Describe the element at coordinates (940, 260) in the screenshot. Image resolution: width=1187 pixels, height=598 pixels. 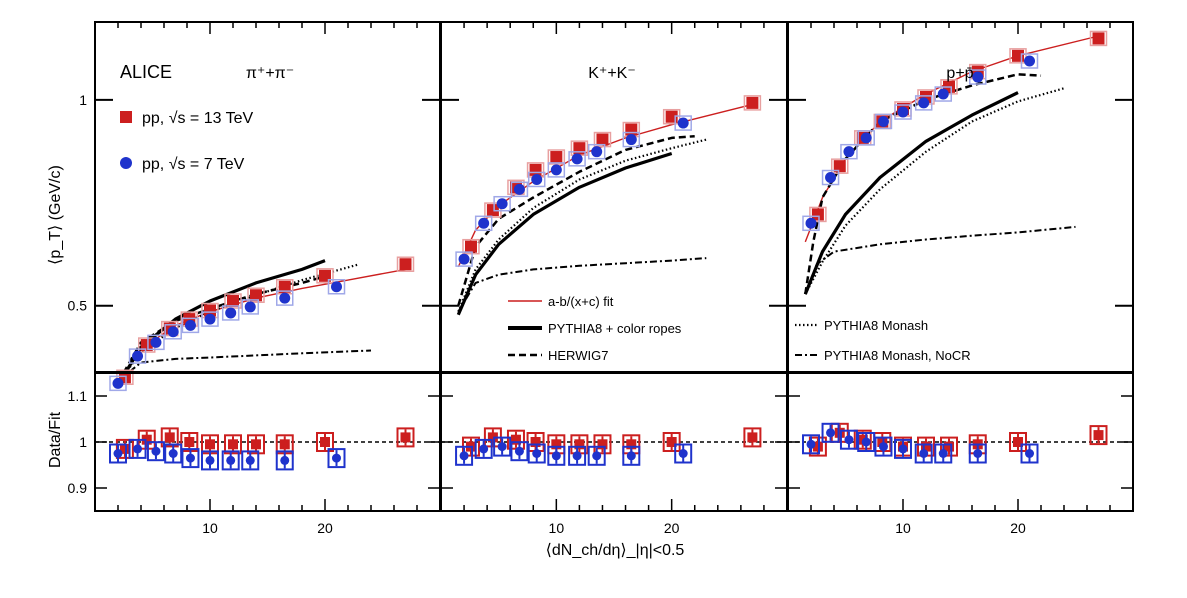
I see `model-curve-dashdot` at that location.